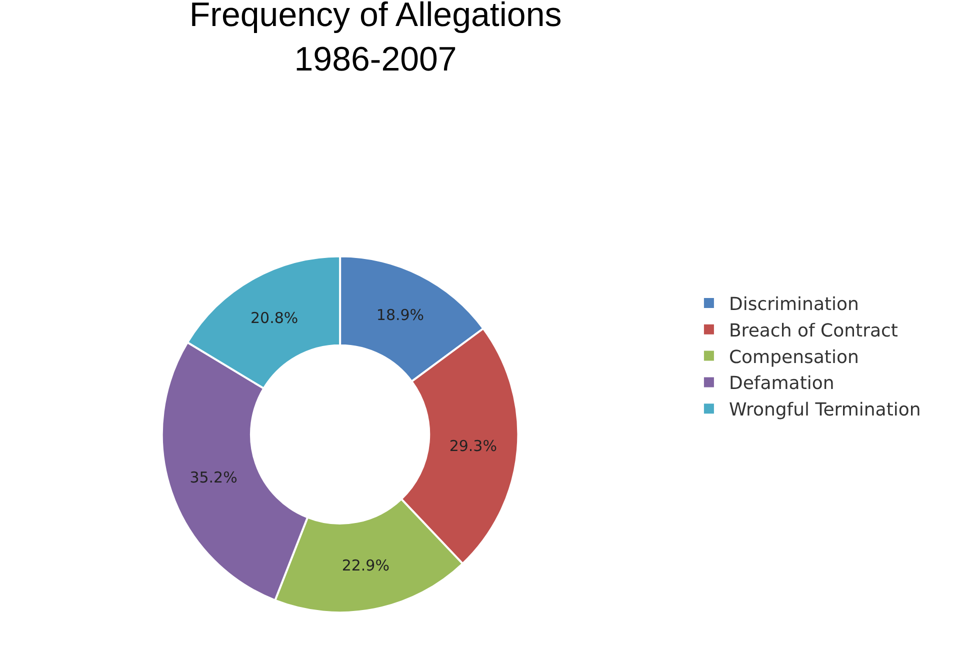 Image resolution: width=963 pixels, height=654 pixels. Describe the element at coordinates (214, 477) in the screenshot. I see `data-label: 35.2%` at that location.